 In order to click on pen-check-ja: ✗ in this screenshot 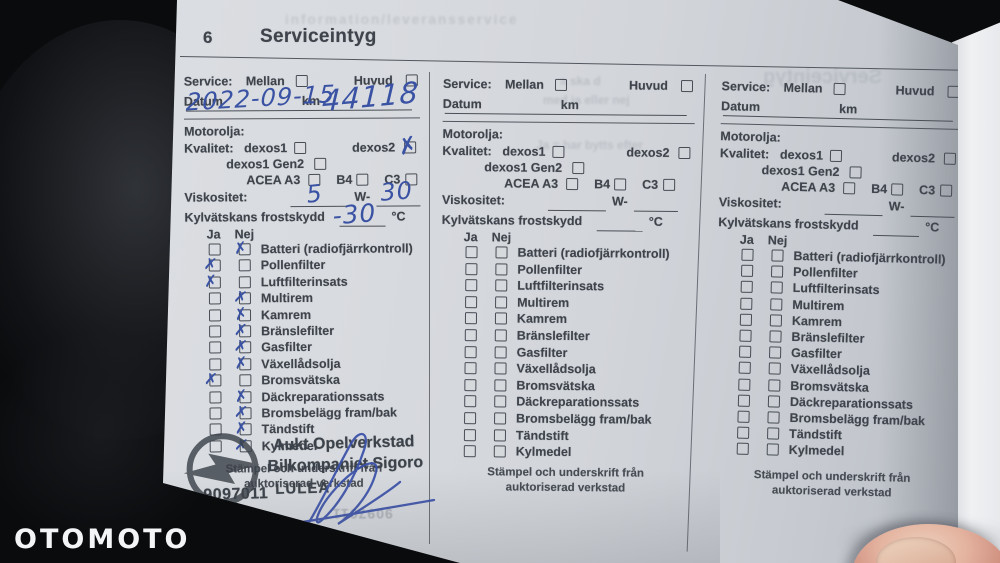, I will do `click(211, 379)`.